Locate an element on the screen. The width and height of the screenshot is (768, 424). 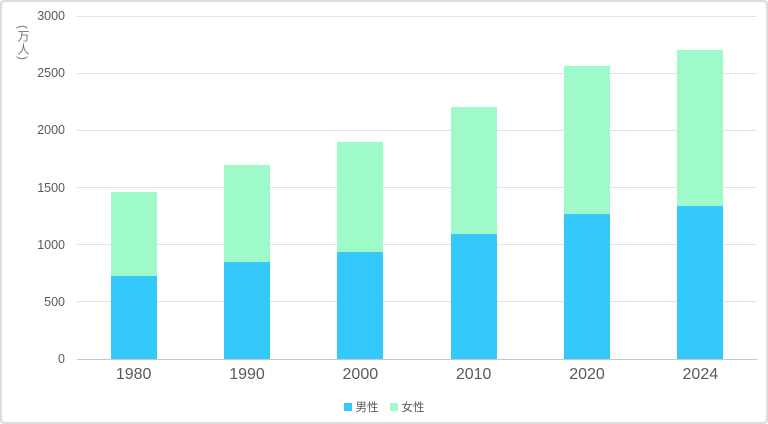
y-tick-label: 2500 is located at coordinates (51, 73).